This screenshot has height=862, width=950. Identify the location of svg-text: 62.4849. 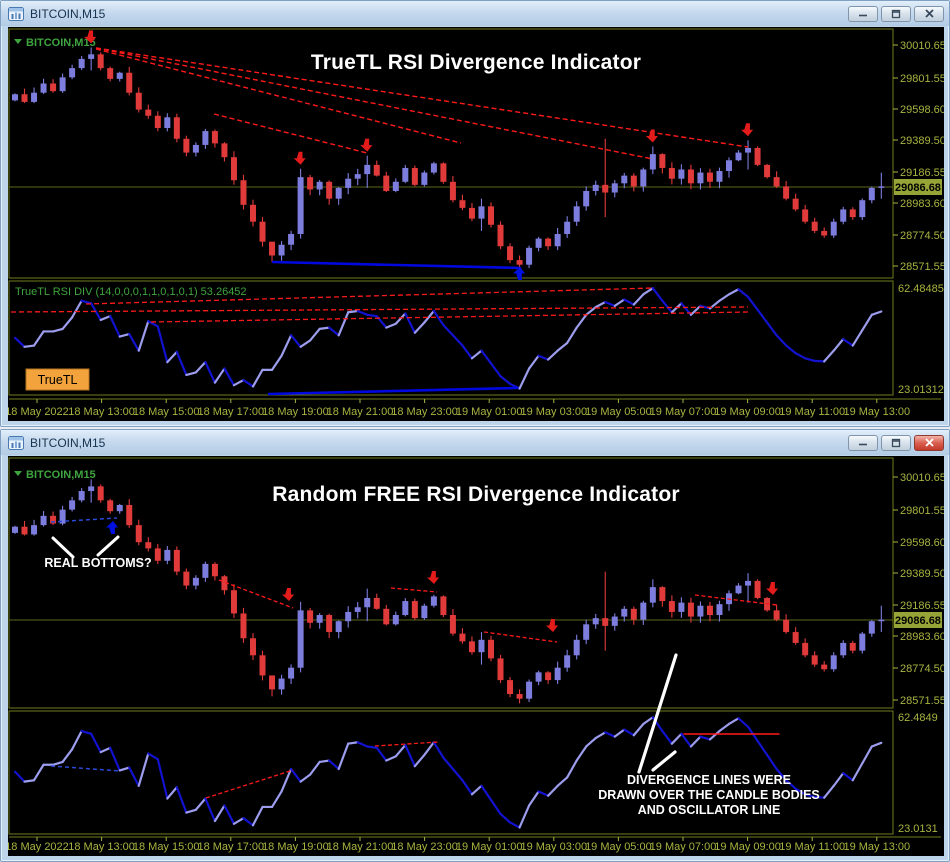
(918, 718).